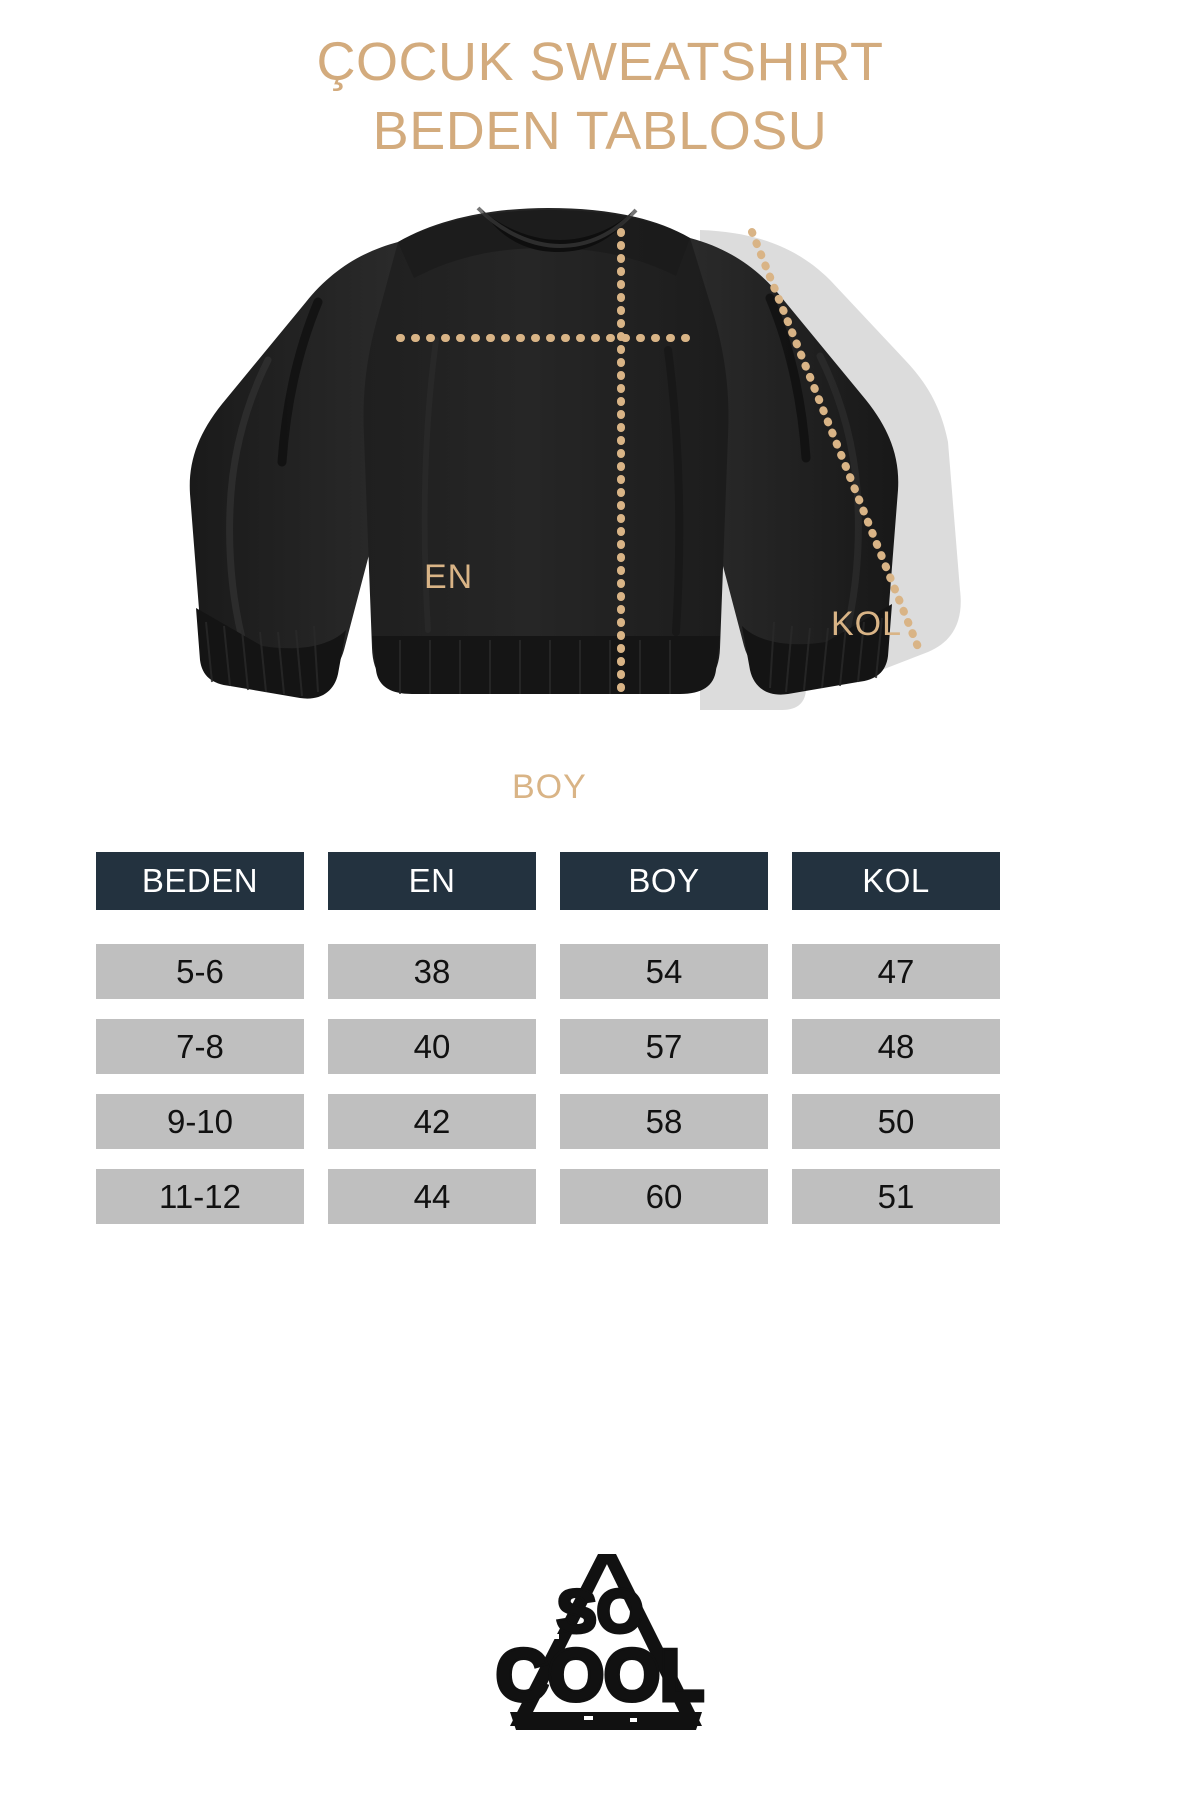 This screenshot has height=1800, width=1200. What do you see at coordinates (664, 1121) in the screenshot?
I see `cell-boy: 58` at bounding box center [664, 1121].